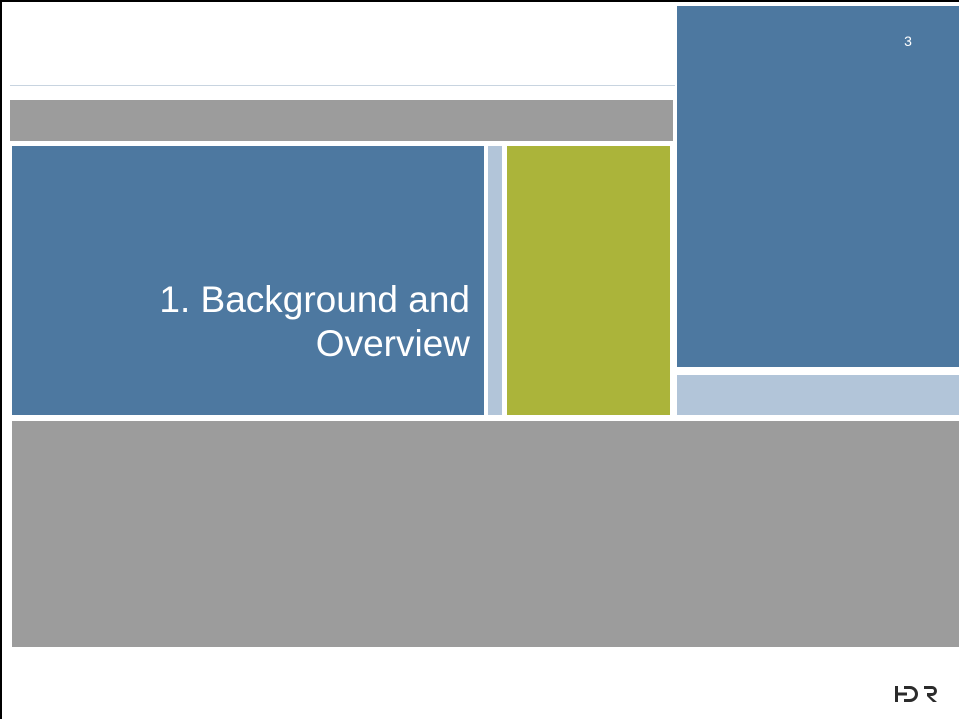 This screenshot has height=719, width=959. I want to click on slide-number: 3, so click(908, 41).